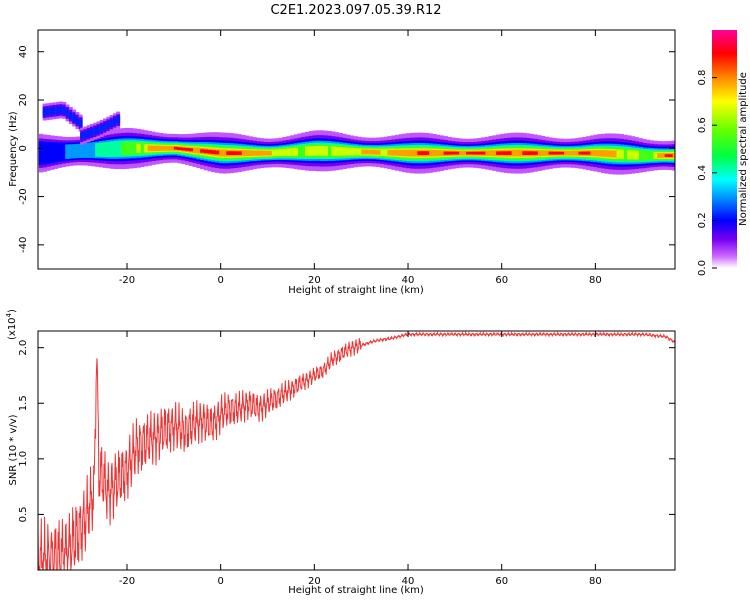 The height and width of the screenshot is (600, 750). What do you see at coordinates (23, 148) in the screenshot?
I see `y-tick-label: 0` at bounding box center [23, 148].